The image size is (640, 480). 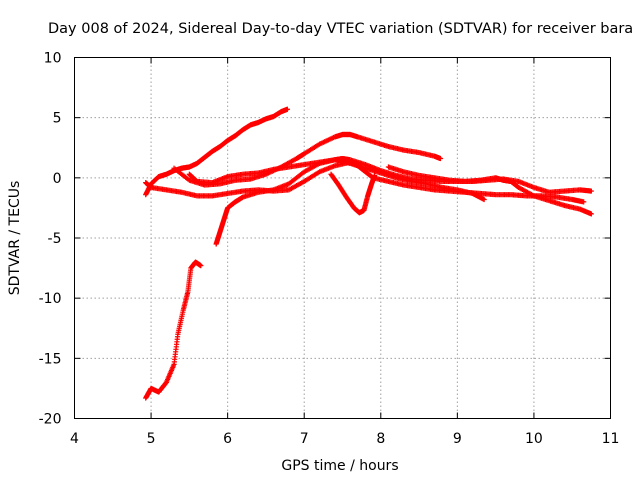 I want to click on y-tick-label: 10, so click(x=53, y=59).